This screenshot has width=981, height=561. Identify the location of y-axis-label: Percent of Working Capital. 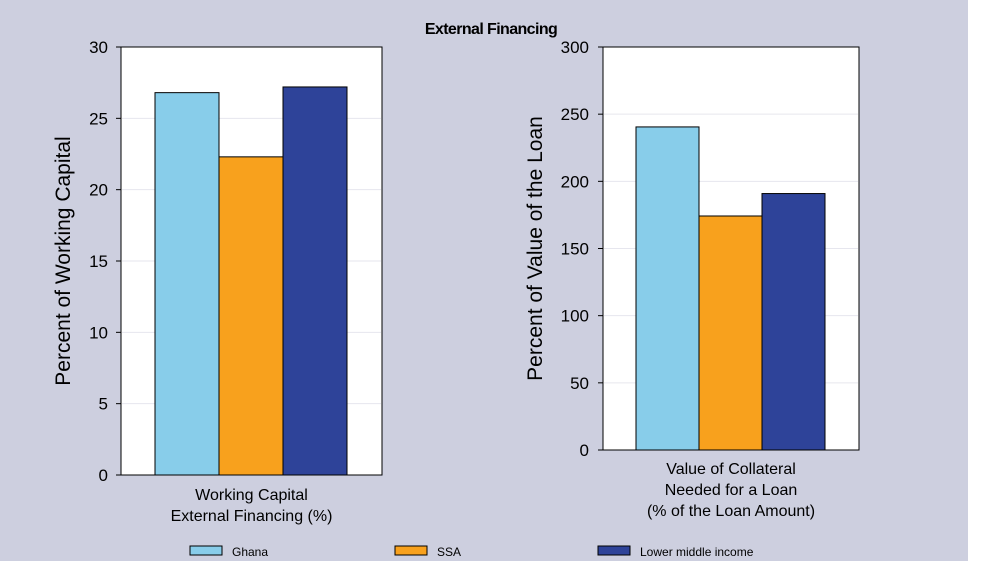
(63, 260).